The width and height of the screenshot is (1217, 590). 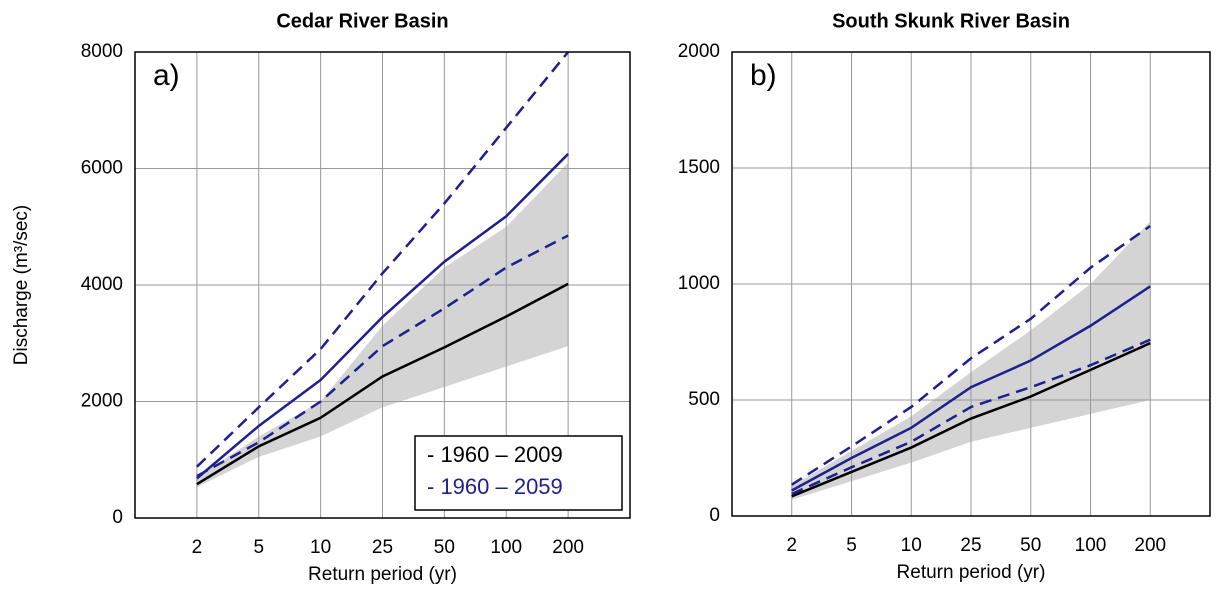 I want to click on panel-label: b), so click(x=763, y=75).